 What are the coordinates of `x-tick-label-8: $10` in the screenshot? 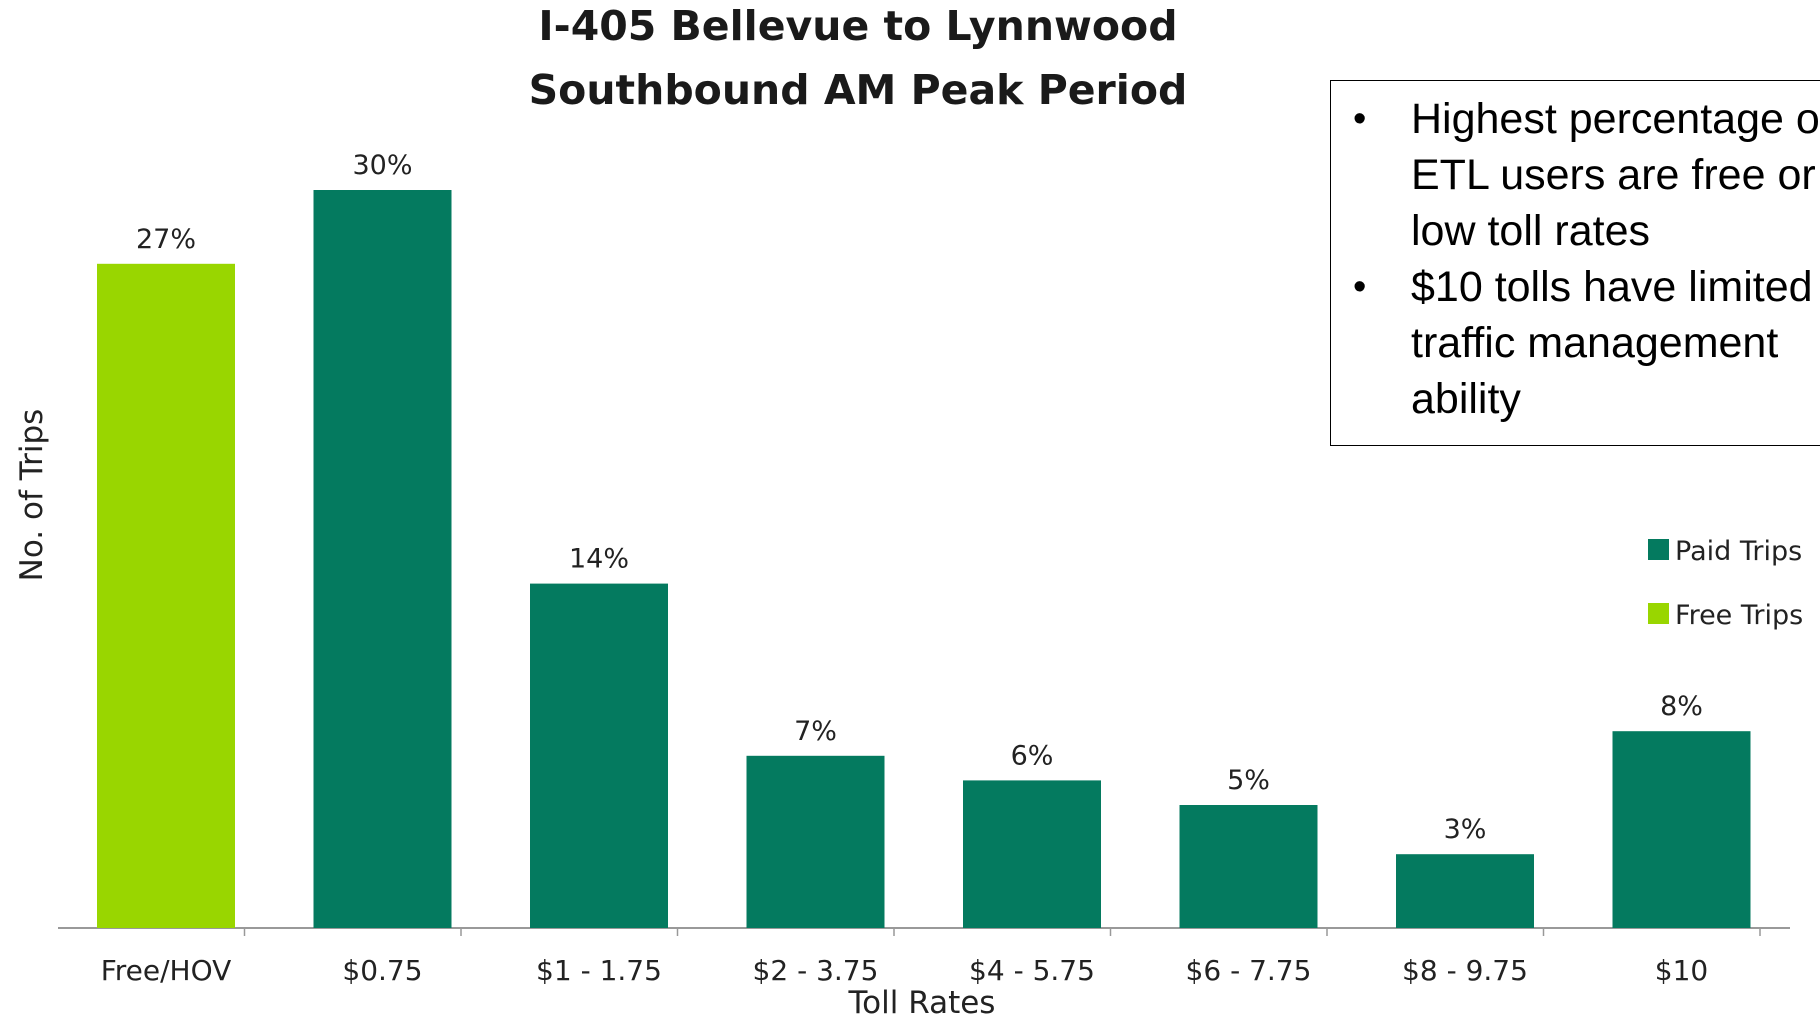 It's located at (1681, 970).